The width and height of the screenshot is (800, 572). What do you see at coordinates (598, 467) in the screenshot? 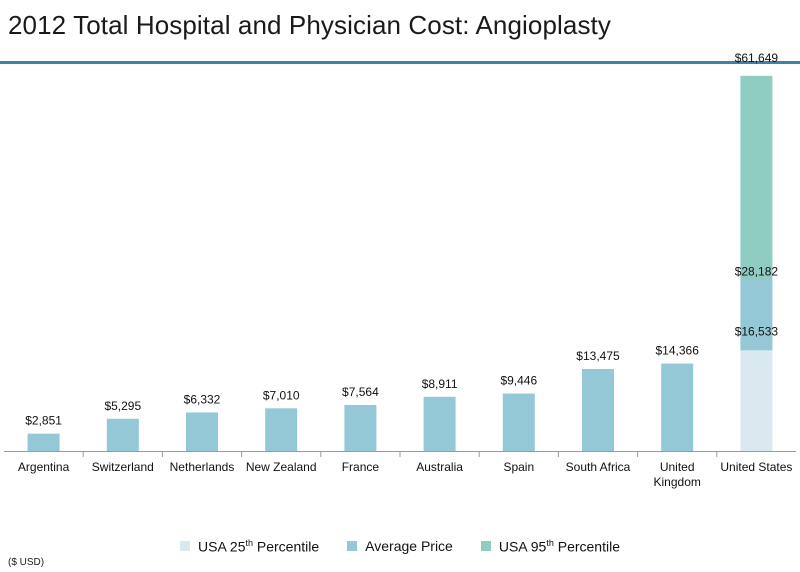
I see `x-tick-label: South Africa` at bounding box center [598, 467].